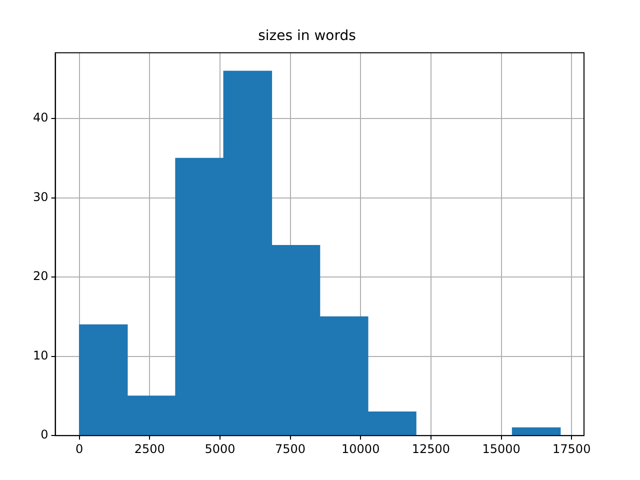  Describe the element at coordinates (431, 449) in the screenshot. I see `x-tick-label: 12500` at that location.